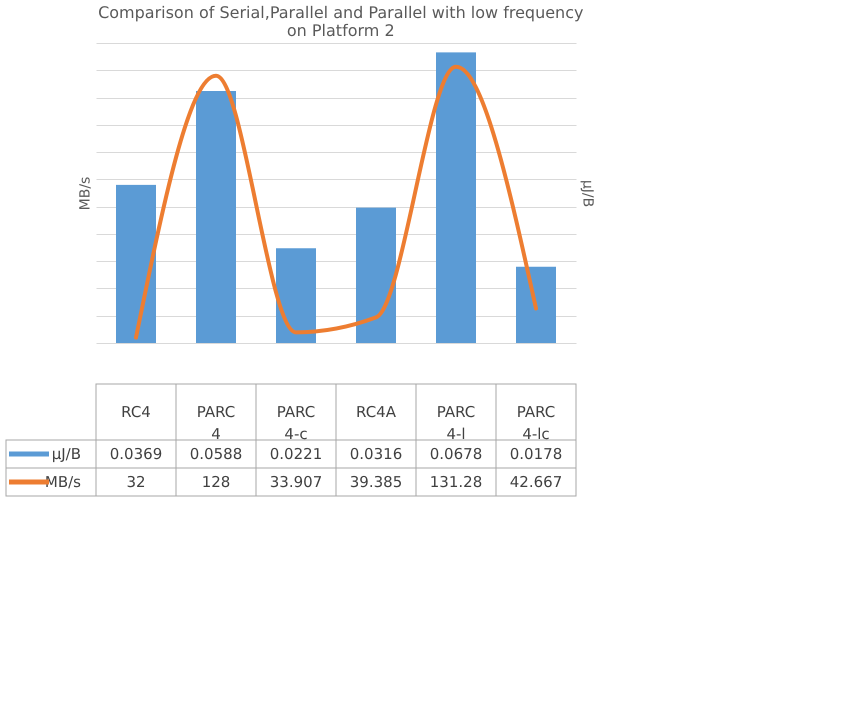 Image resolution: width=845 pixels, height=724 pixels. What do you see at coordinates (340, 30) in the screenshot?
I see `text: on Platform 2` at bounding box center [340, 30].